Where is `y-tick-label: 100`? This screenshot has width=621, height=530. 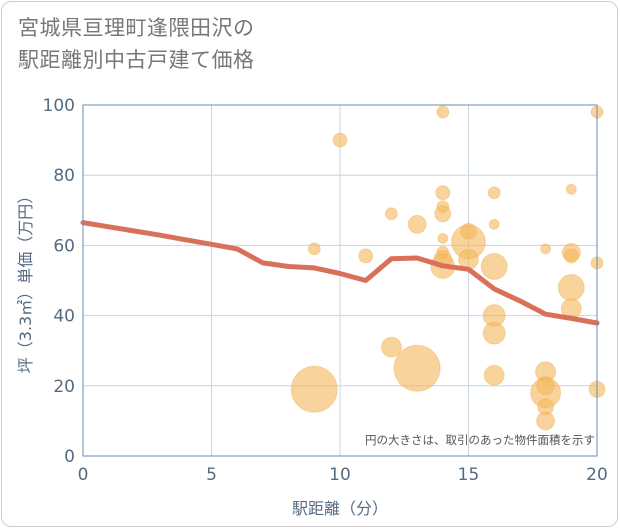 y-tick-label: 100 is located at coordinates (59, 106).